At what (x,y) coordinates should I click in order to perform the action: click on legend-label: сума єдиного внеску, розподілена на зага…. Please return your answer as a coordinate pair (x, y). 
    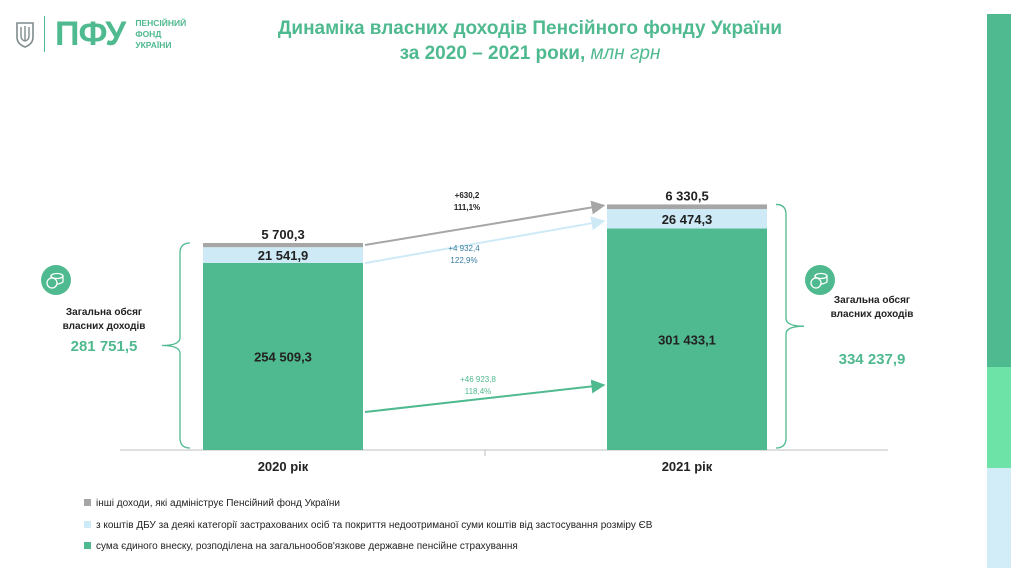
    Looking at the image, I should click on (307, 546).